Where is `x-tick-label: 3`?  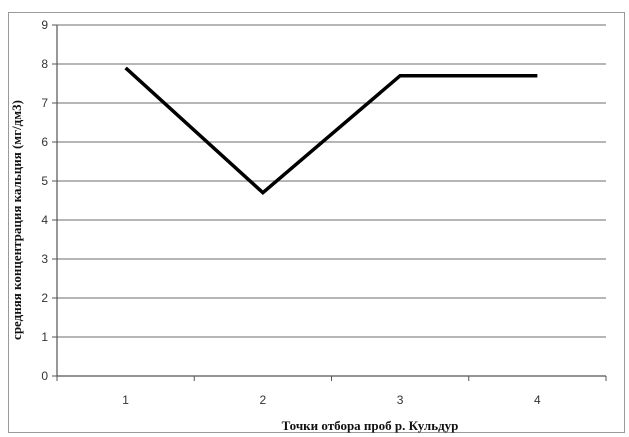
x-tick-label: 3 is located at coordinates (400, 400).